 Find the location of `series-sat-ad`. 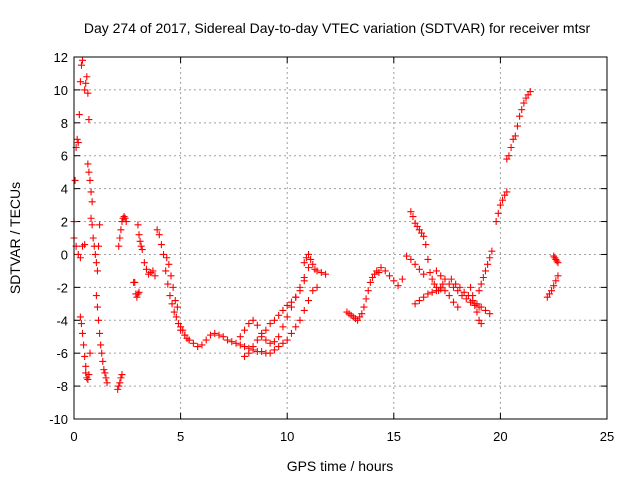

series-sat-ad is located at coordinates (485, 271).